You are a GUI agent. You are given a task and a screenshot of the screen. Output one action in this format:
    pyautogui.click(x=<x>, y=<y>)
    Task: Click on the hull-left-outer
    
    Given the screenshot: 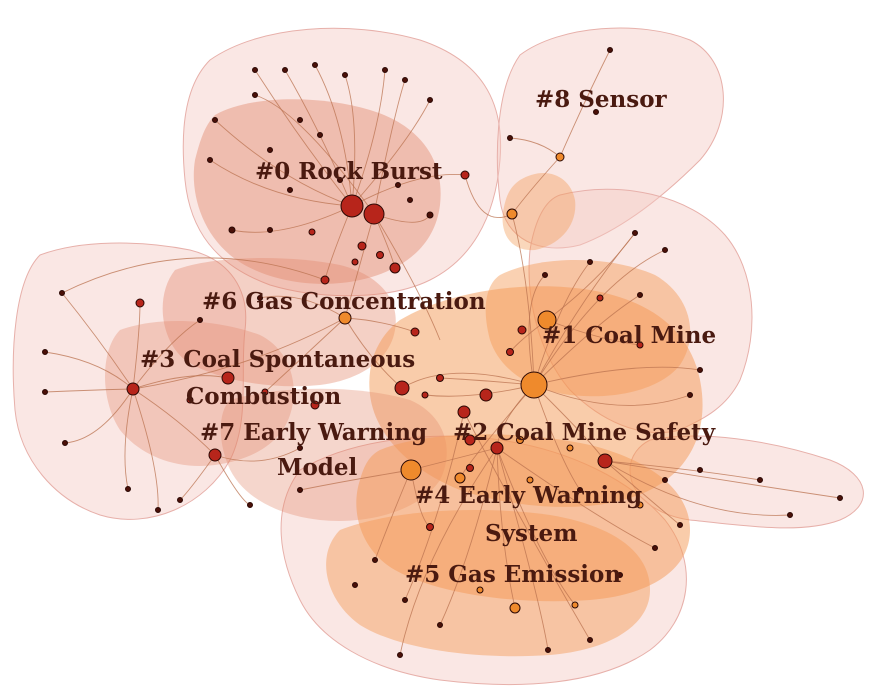 What is the action you would take?
    pyautogui.click(x=129, y=381)
    